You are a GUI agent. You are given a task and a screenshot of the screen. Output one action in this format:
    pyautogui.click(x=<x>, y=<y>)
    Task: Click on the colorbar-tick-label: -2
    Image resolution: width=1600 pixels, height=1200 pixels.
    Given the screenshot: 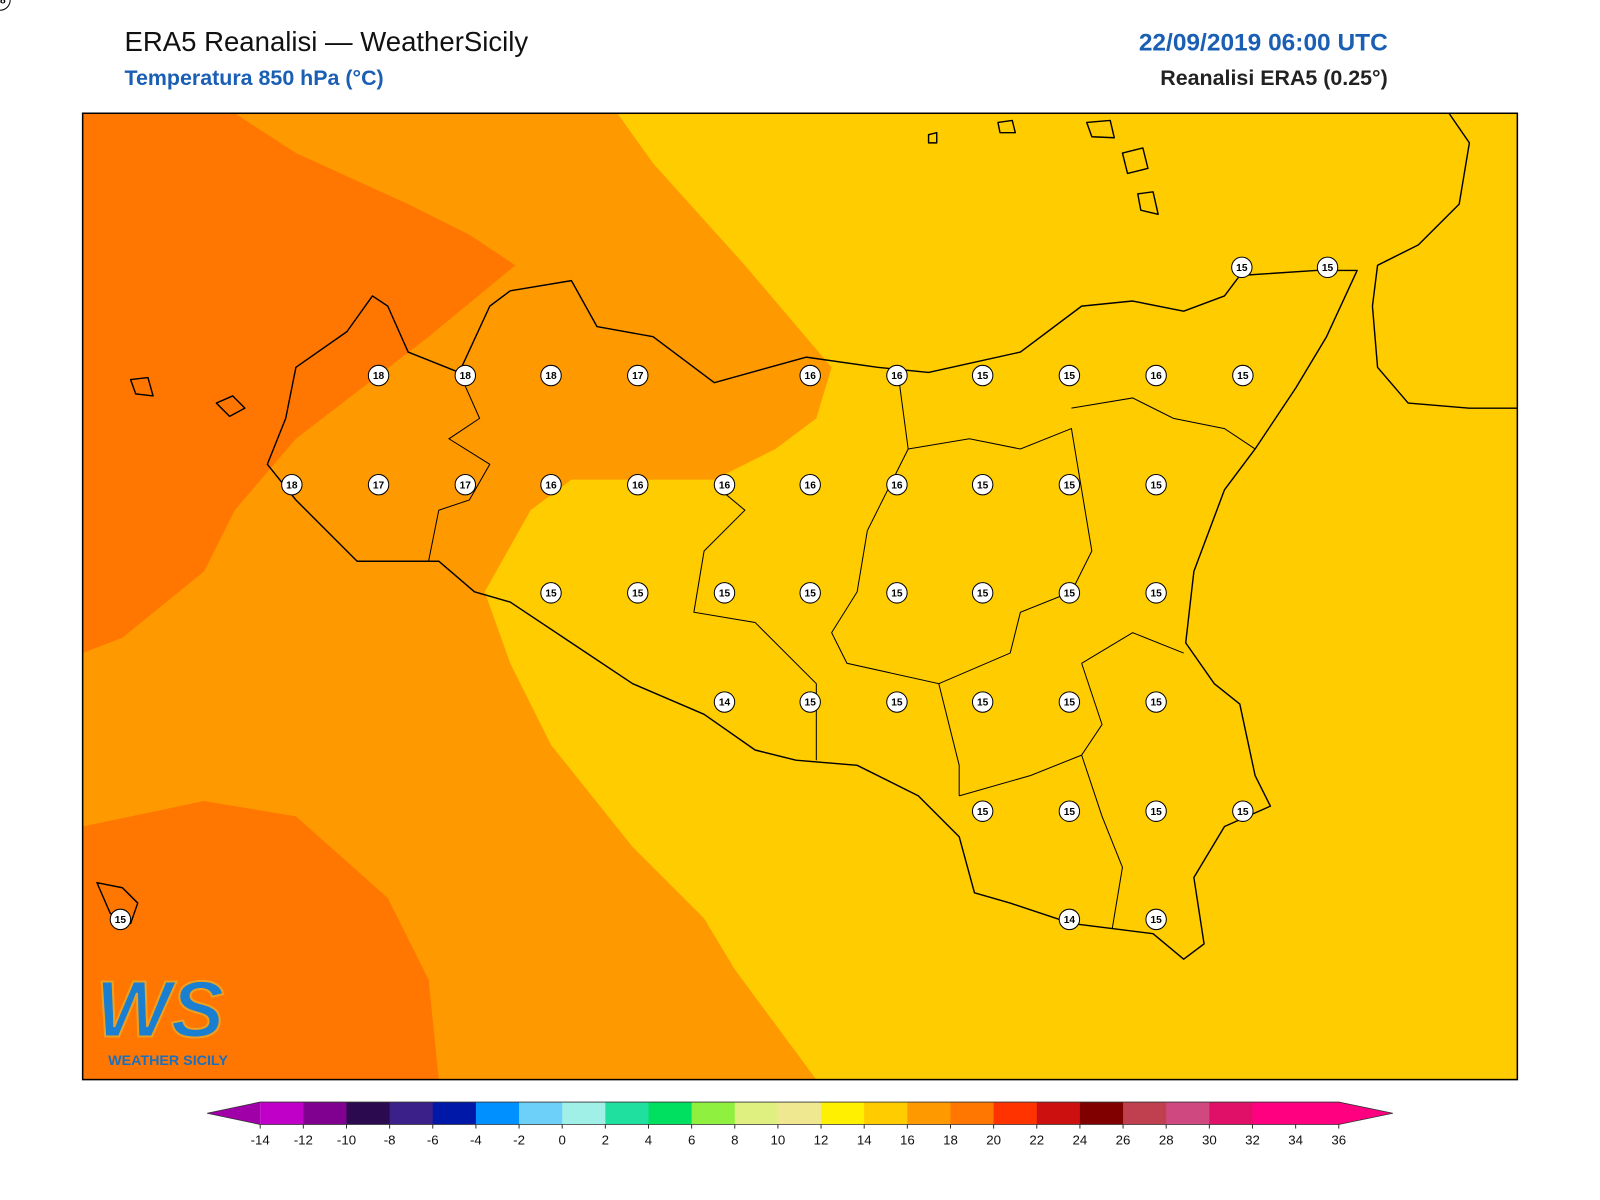 What is the action you would take?
    pyautogui.click(x=519, y=1139)
    